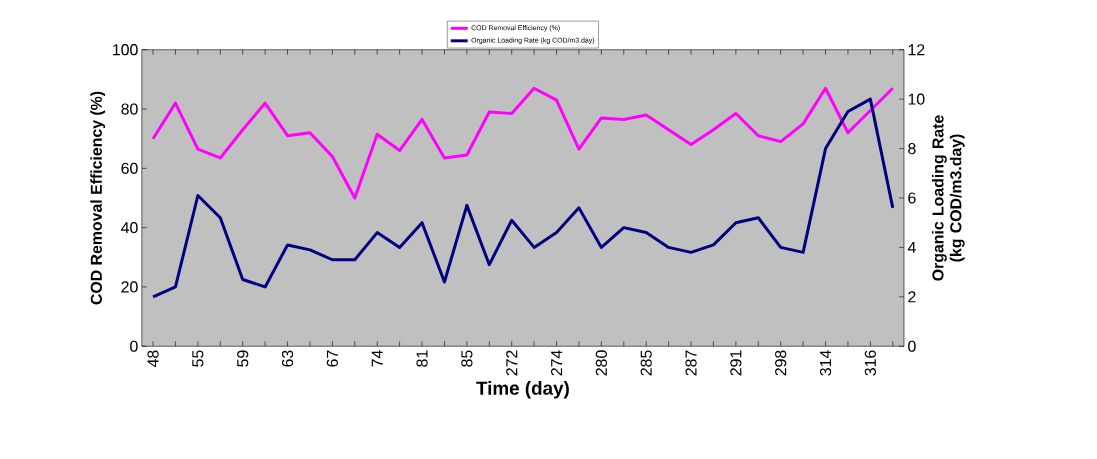 This screenshot has width=1097, height=459. What do you see at coordinates (916, 99) in the screenshot?
I see `y2-tick-label: 10` at bounding box center [916, 99].